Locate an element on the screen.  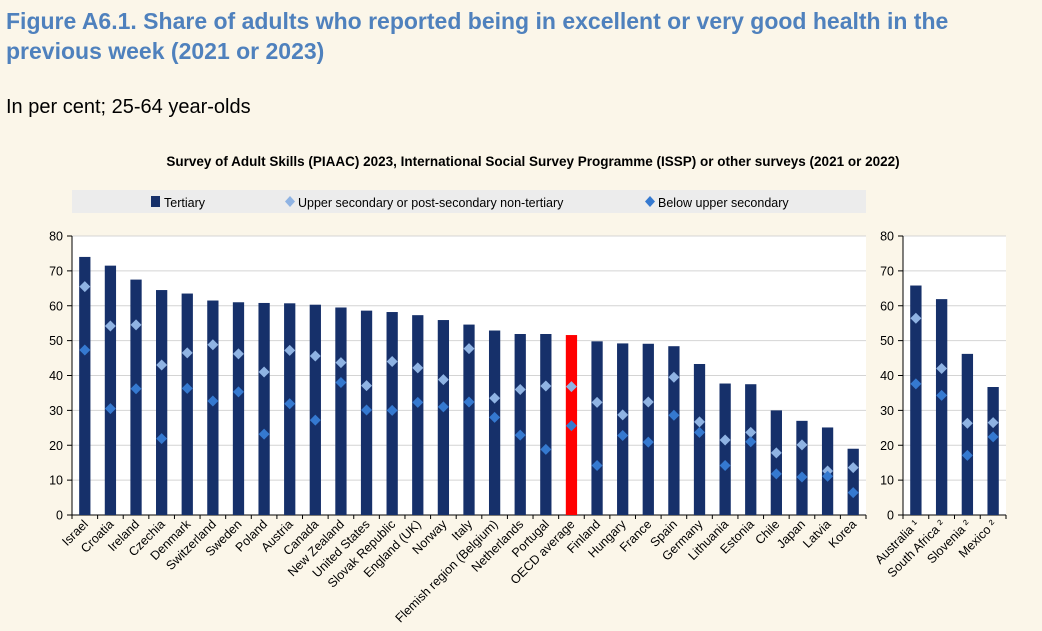
figure-subtitle: In per cent; 25-64 year-olds is located at coordinates (128, 107).